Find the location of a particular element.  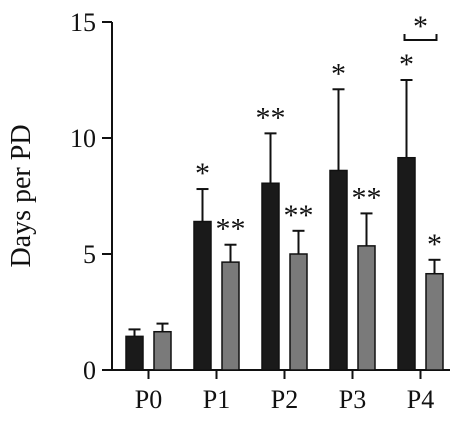

comparison-bracket is located at coordinates (420, 37).